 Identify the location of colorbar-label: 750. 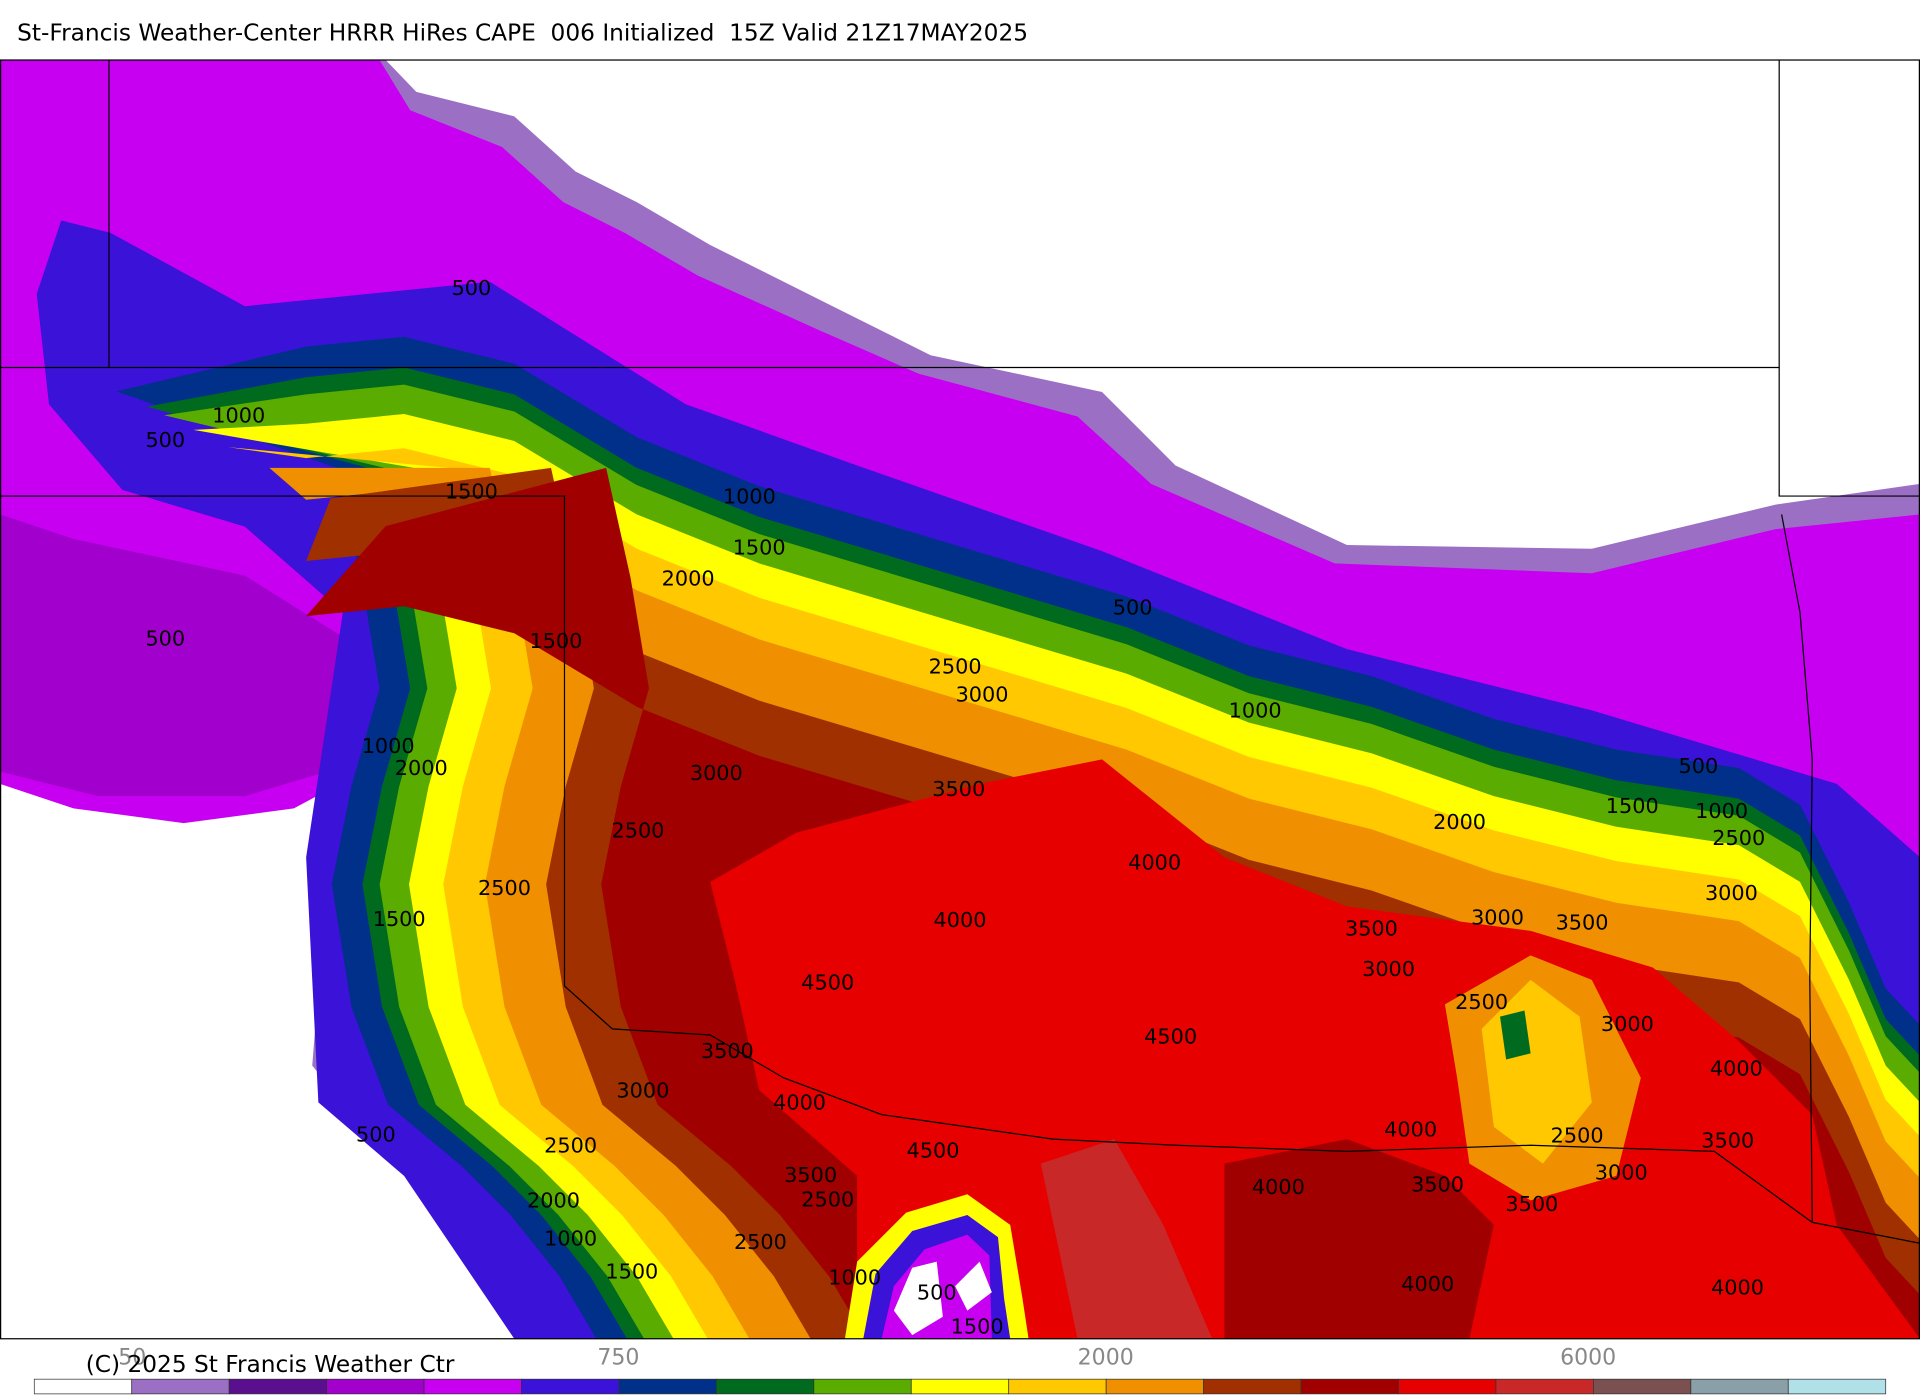
(618, 1357).